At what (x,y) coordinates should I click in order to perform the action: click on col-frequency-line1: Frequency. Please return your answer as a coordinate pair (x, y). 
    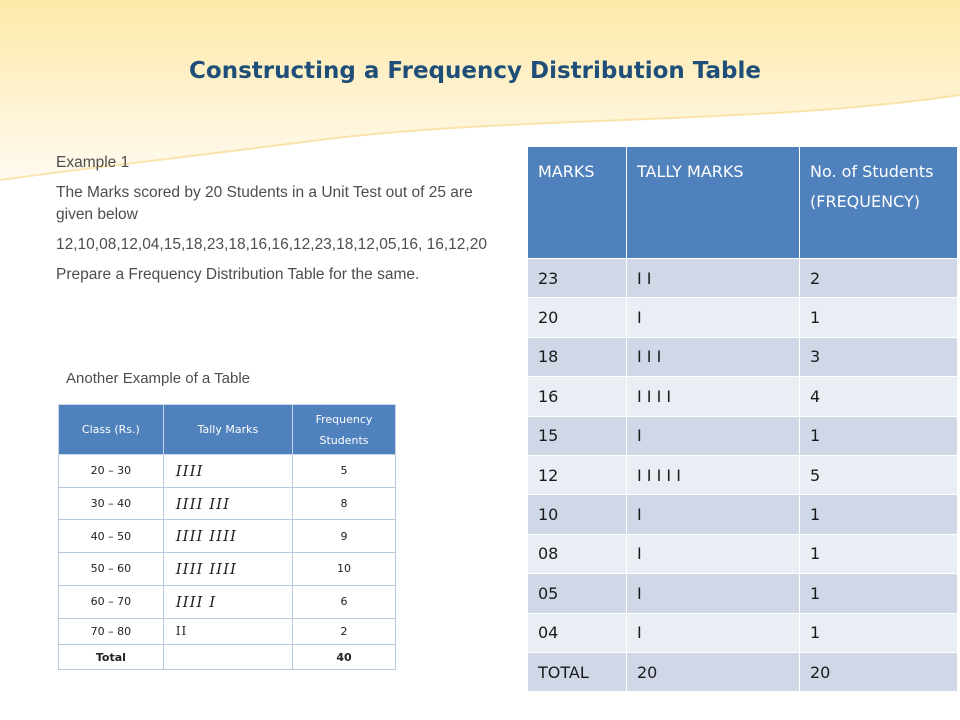
    Looking at the image, I should click on (344, 419).